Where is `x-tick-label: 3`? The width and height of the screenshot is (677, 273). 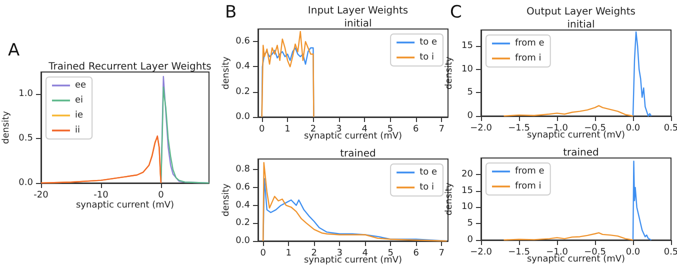 x-tick-label: 3 is located at coordinates (339, 253).